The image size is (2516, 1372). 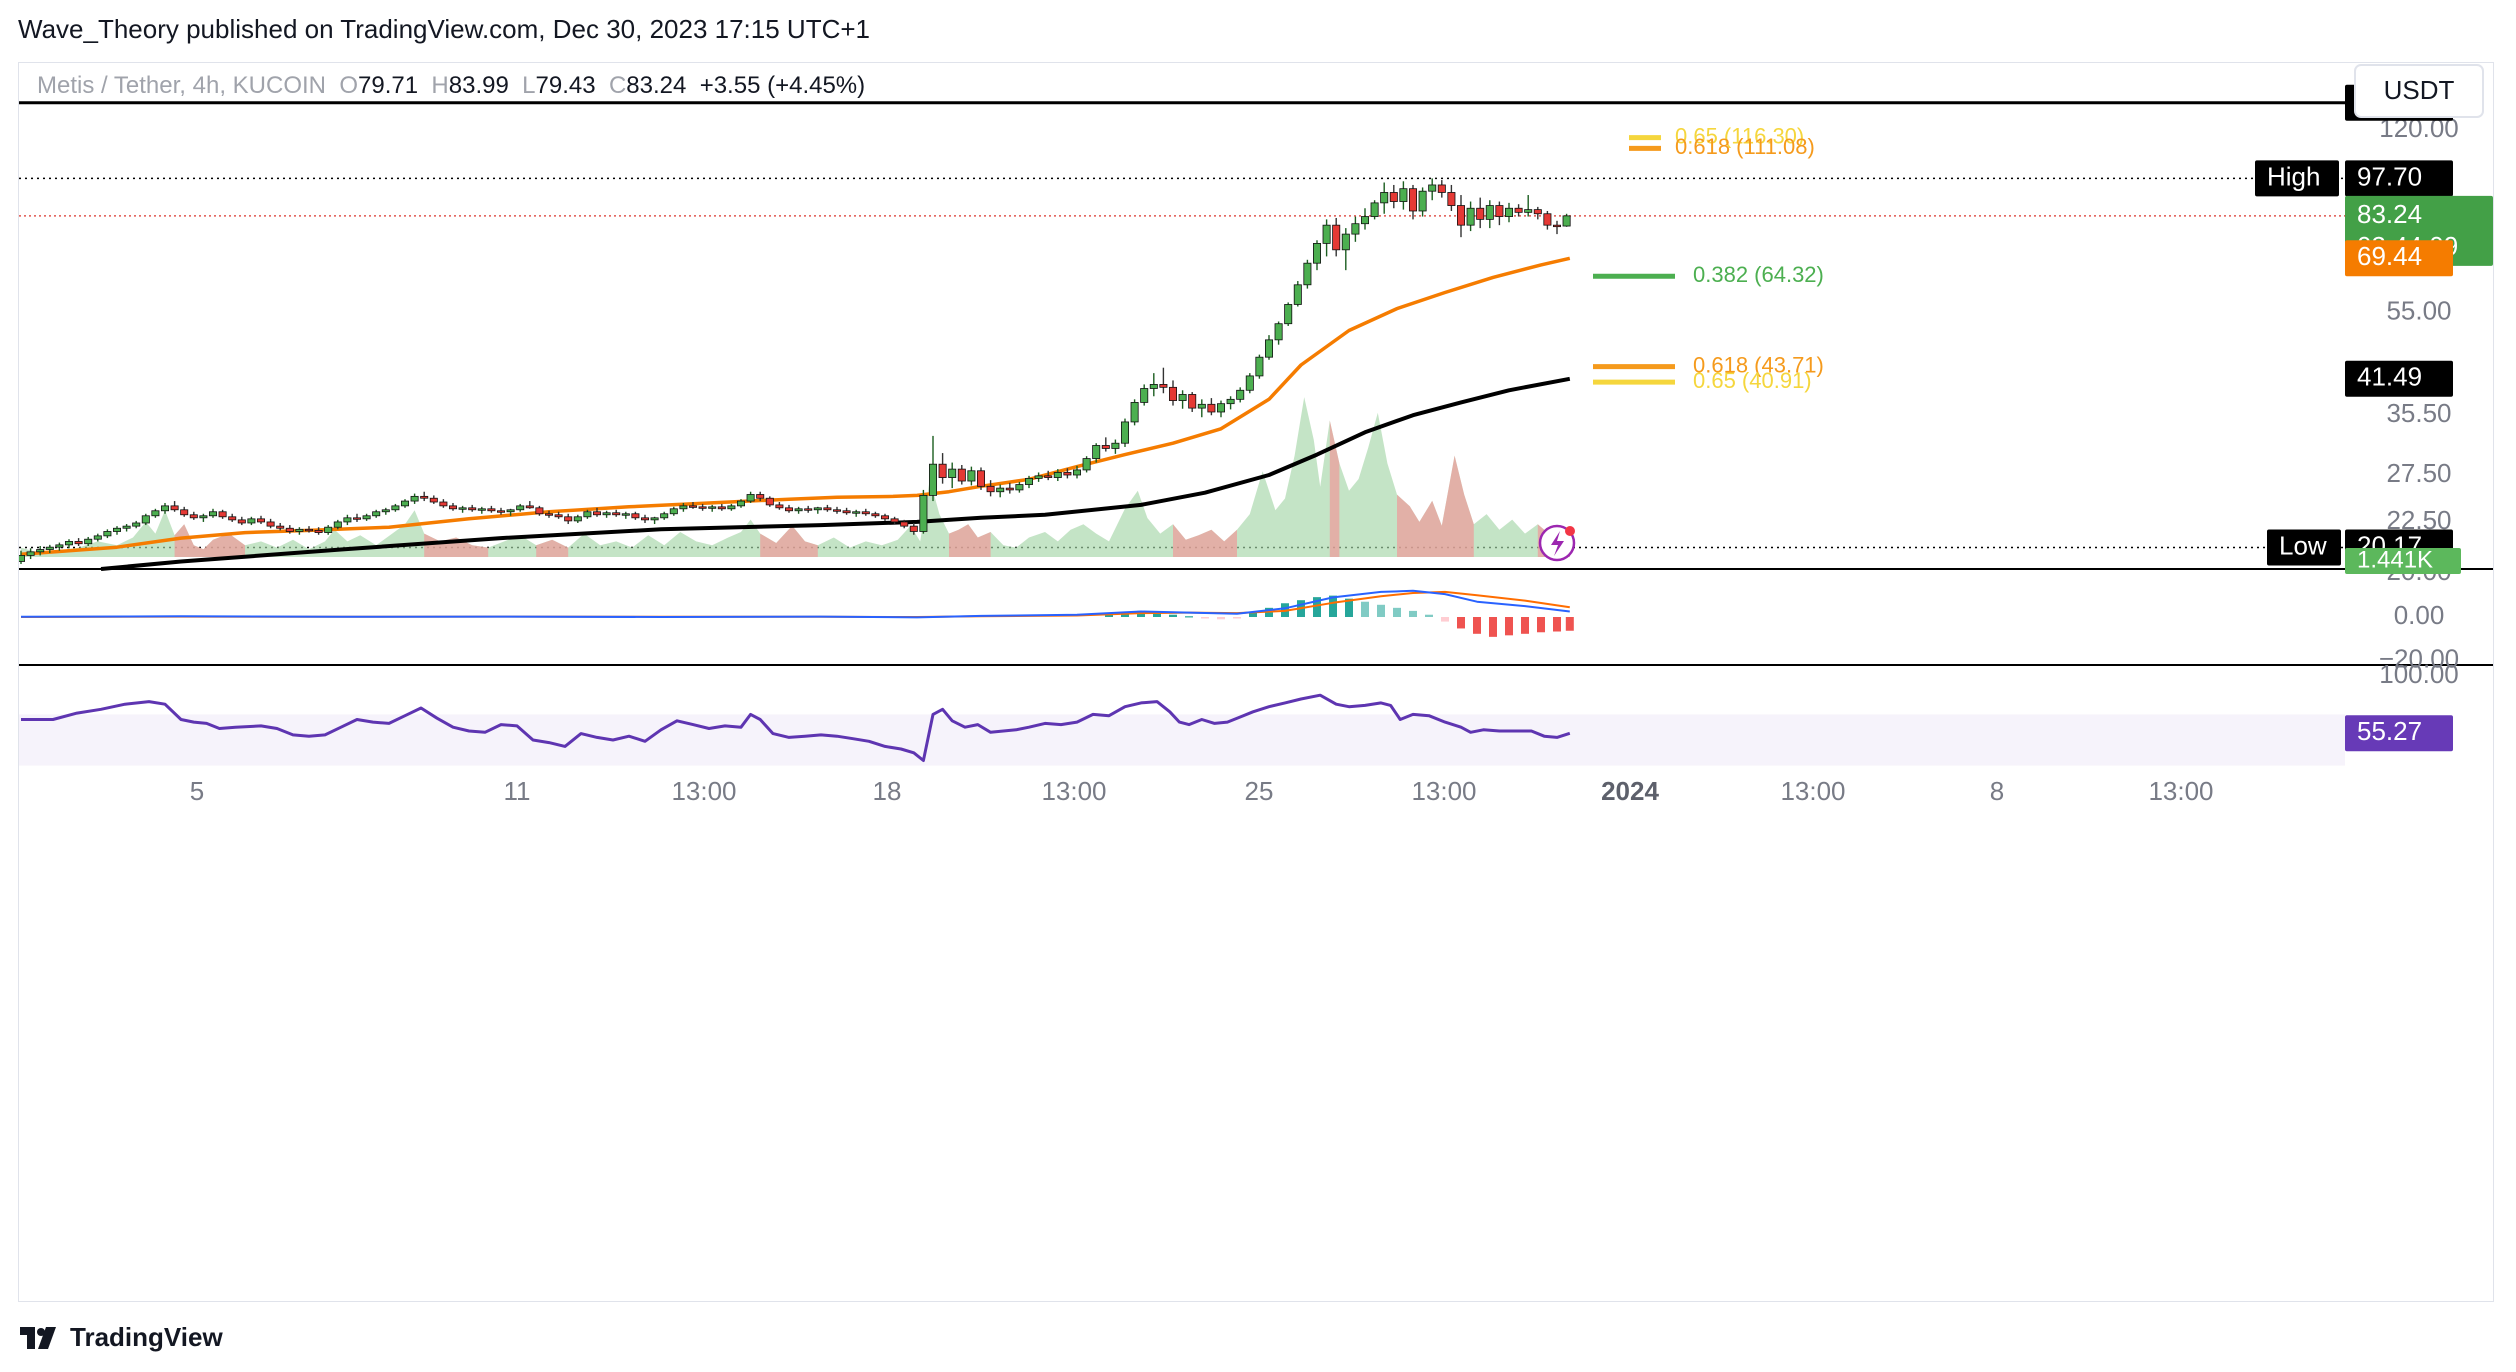 What do you see at coordinates (2403, 560) in the screenshot?
I see `volume-label: 1.441K` at bounding box center [2403, 560].